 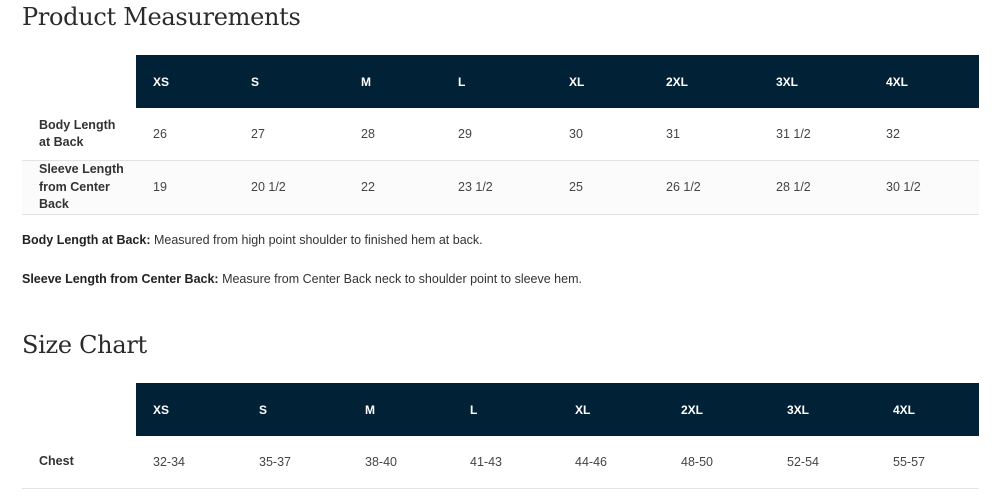 I want to click on note-term: Sleeve Length from Center Back:, so click(x=120, y=279).